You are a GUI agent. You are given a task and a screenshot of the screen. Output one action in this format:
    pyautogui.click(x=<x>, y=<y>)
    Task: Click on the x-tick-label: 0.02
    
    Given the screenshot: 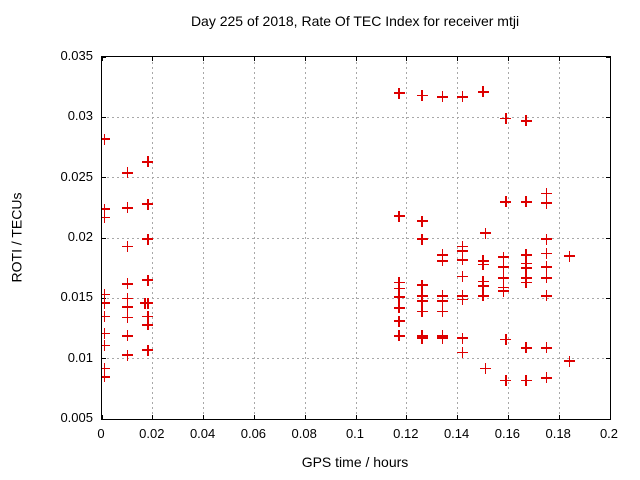 What is the action you would take?
    pyautogui.click(x=152, y=433)
    